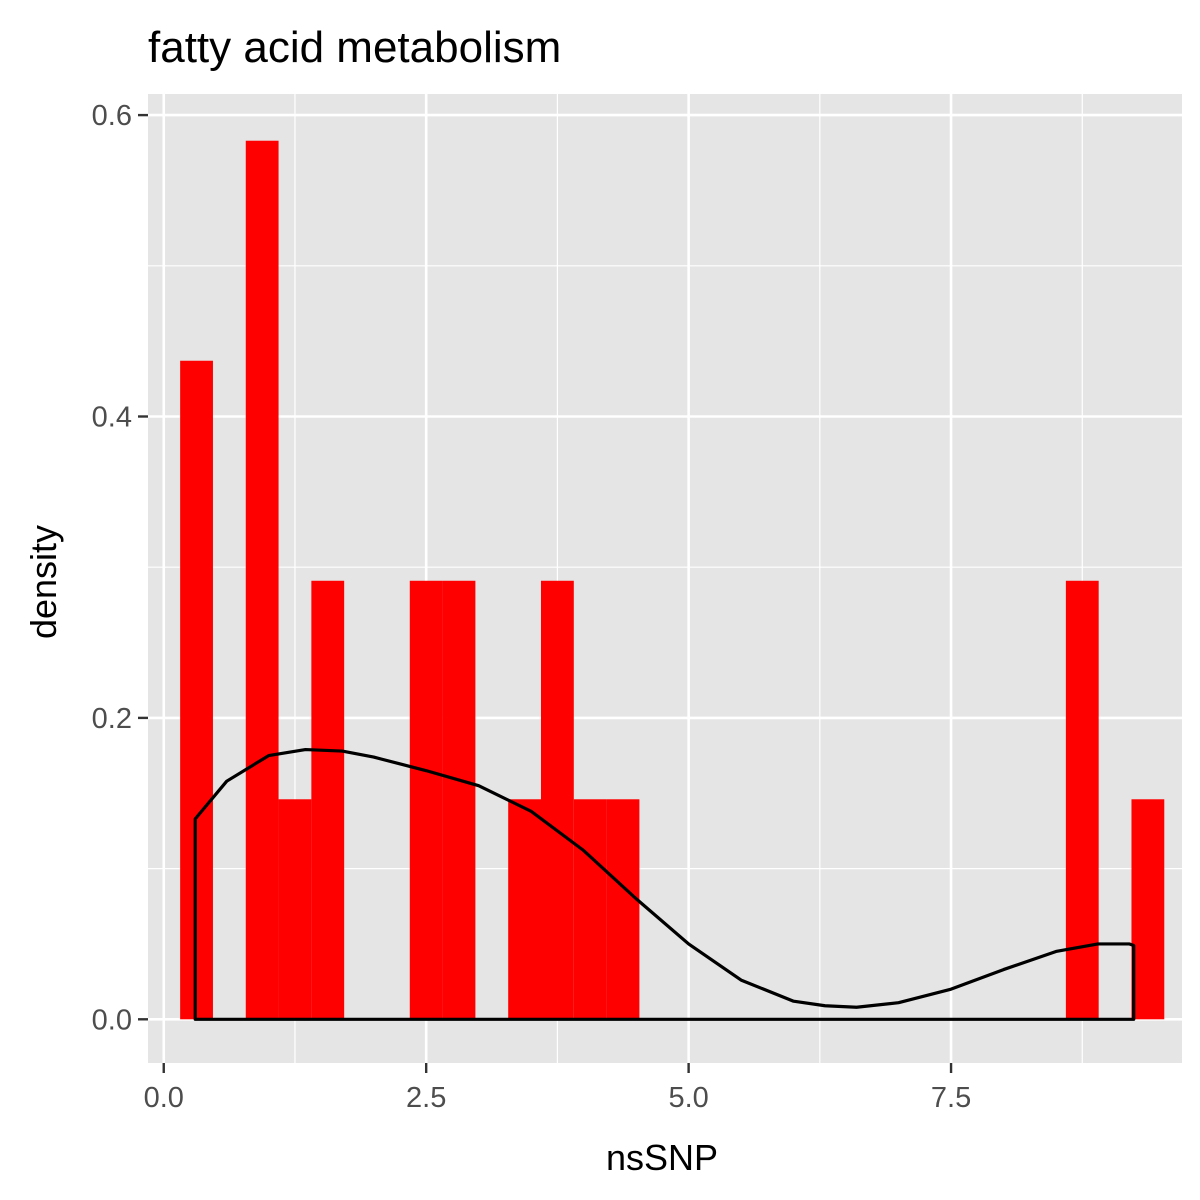 This screenshot has height=1200, width=1200. I want to click on x-tick-label: 7.5, so click(951, 1098).